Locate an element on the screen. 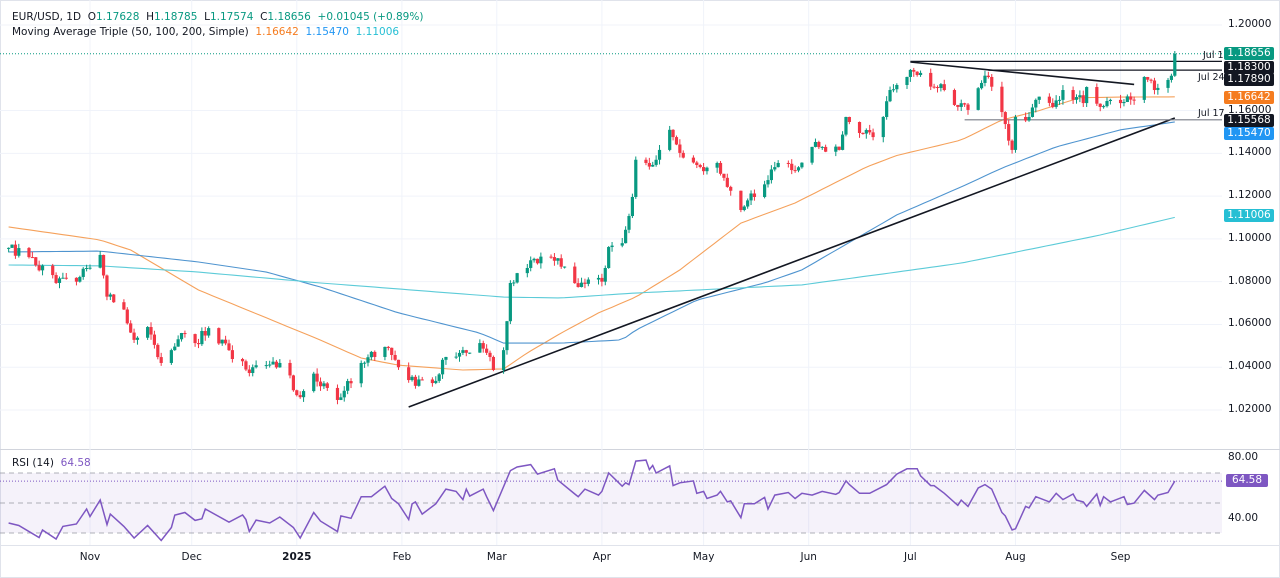  rsi-pane is located at coordinates (611, 500).